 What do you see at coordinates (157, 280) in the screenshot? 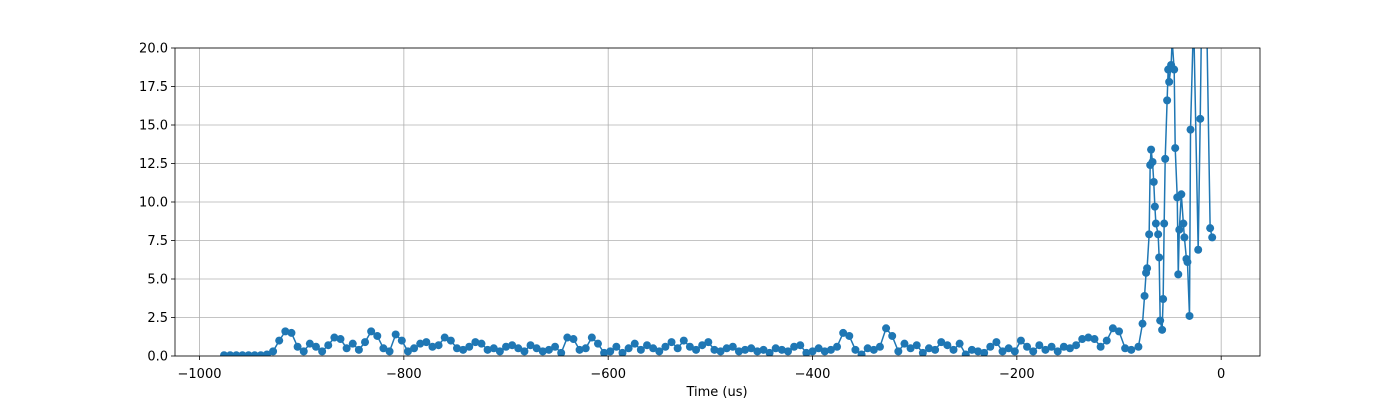
I see `y-tick-label: 5.0` at bounding box center [157, 280].